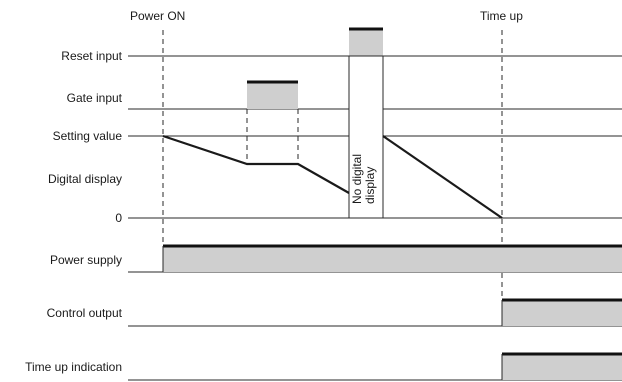  I want to click on setting-value-label: Setting value, so click(88, 136).